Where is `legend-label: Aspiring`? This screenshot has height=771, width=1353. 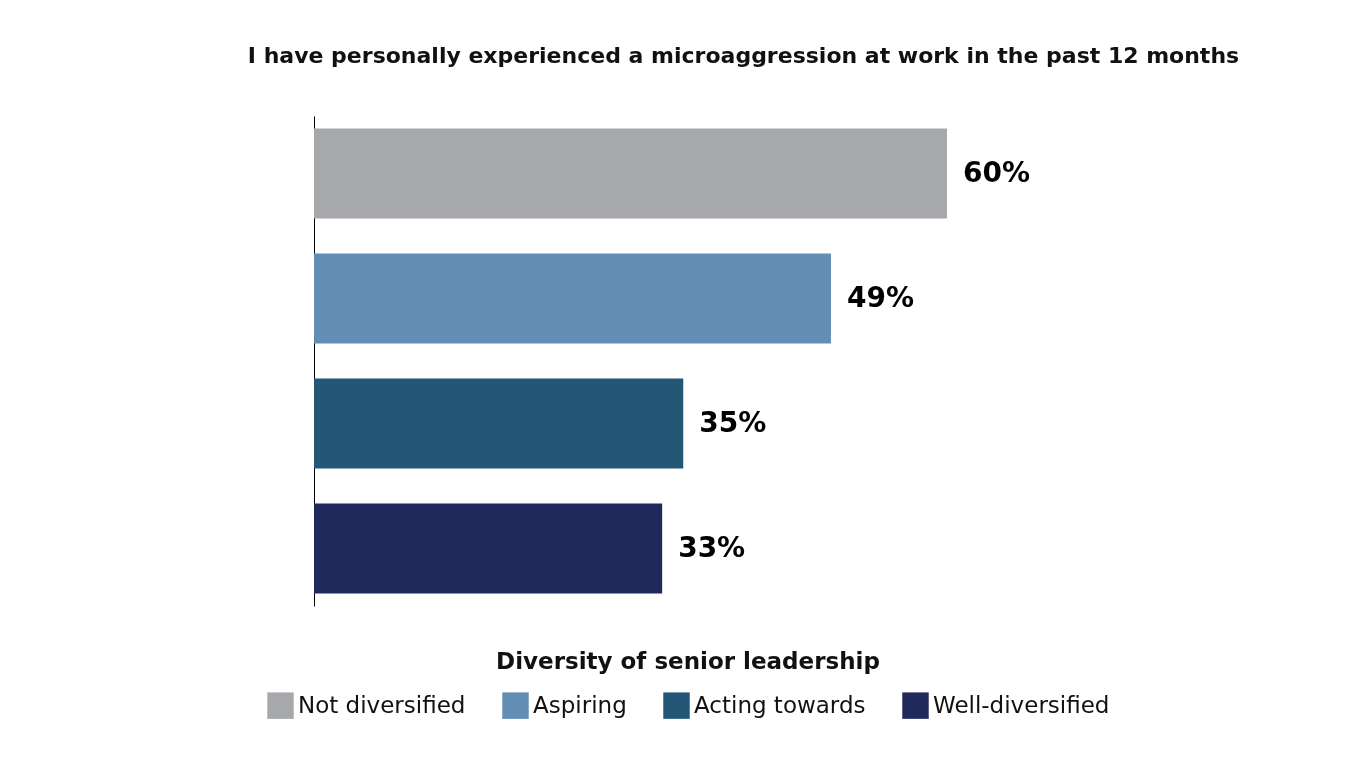 legend-label: Aspiring is located at coordinates (580, 704).